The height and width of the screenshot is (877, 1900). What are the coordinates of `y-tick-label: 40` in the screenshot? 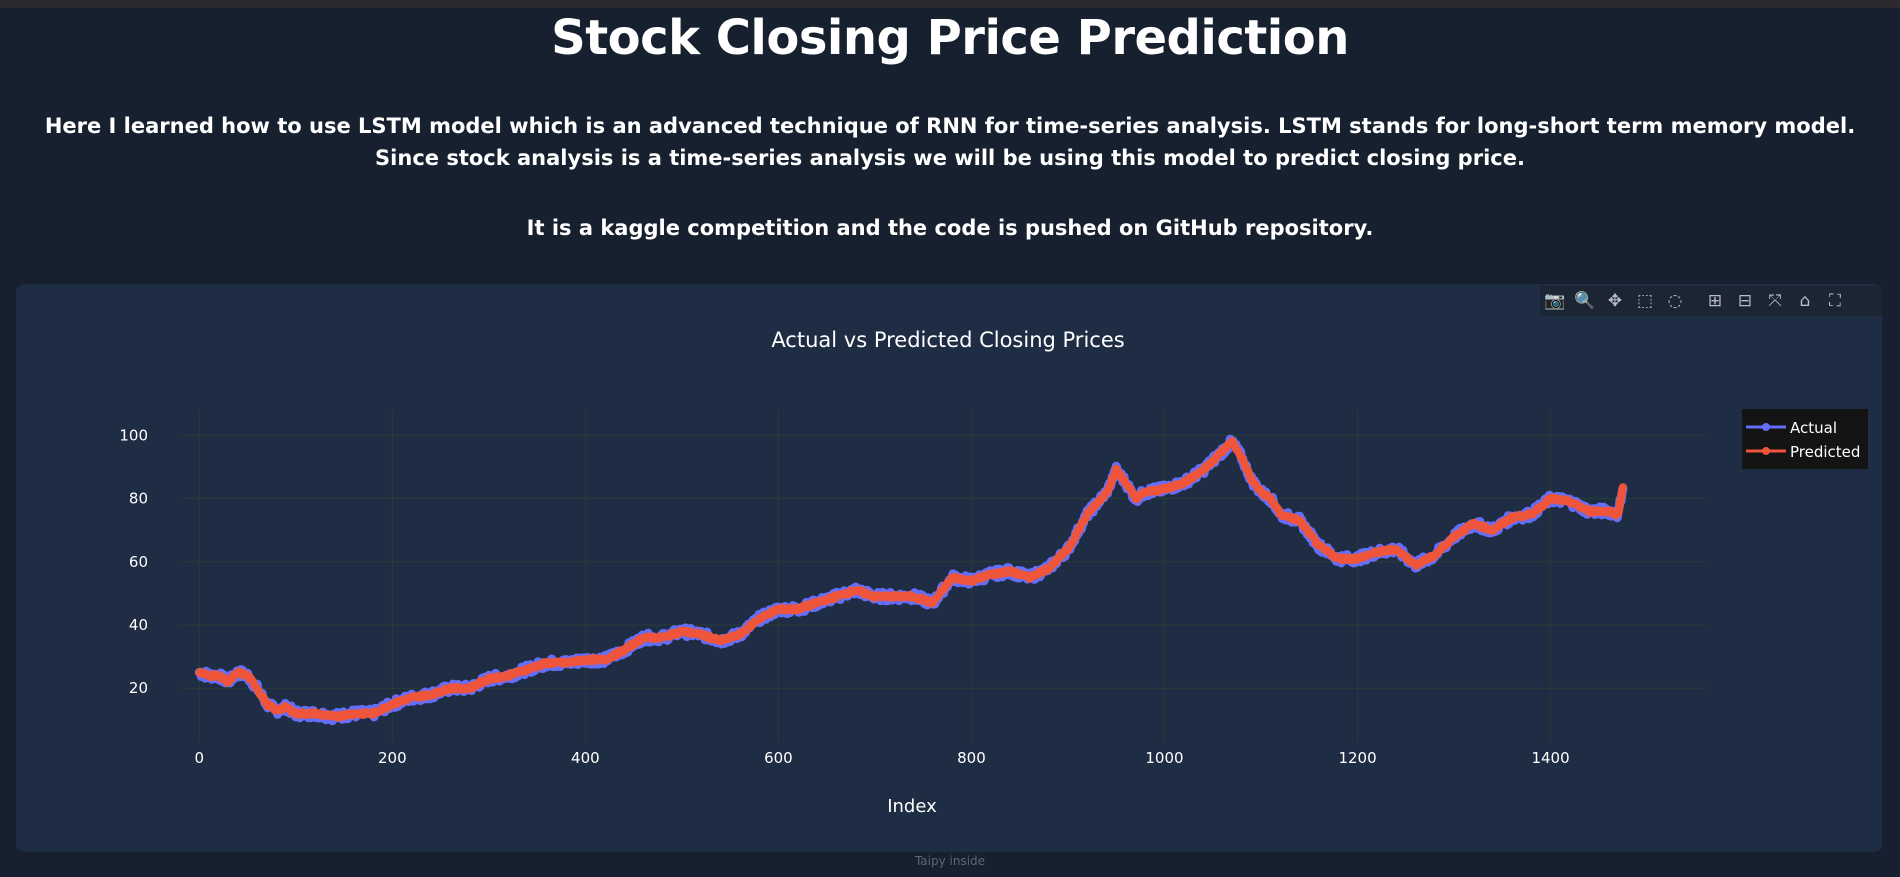 It's located at (138, 625).